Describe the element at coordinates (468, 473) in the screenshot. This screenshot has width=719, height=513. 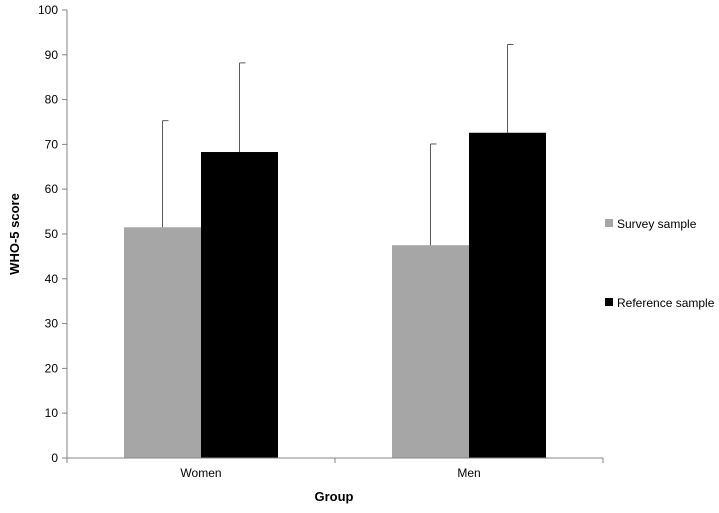
I see `x-category-label: Men` at that location.